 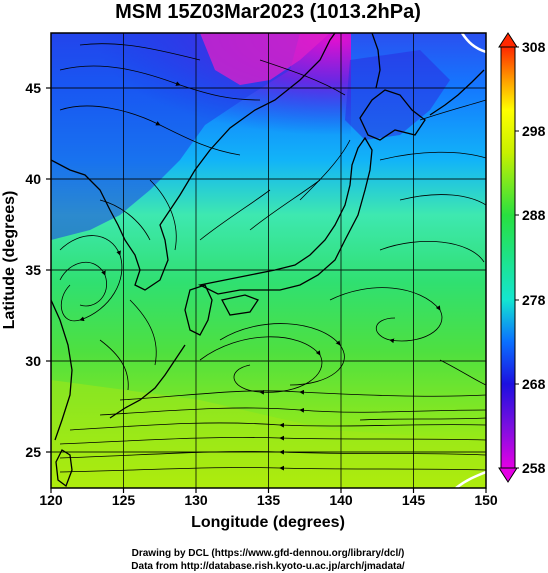 I want to click on x-tick-label: 150, so click(x=486, y=500).